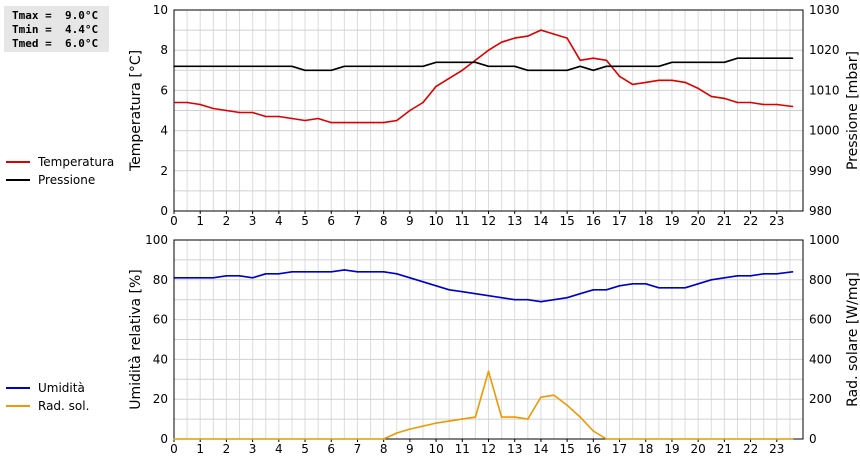 The height and width of the screenshot is (460, 860). I want to click on chart-1-x-tick-label: 15, so click(566, 221).